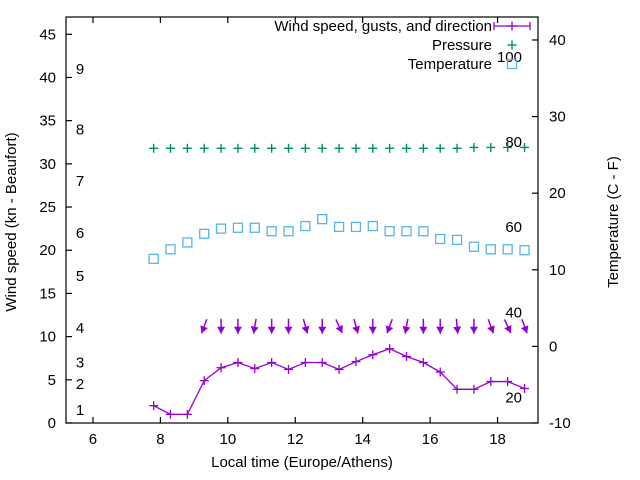 The image size is (640, 480). I want to click on x-tick-label: 12, so click(295, 439).